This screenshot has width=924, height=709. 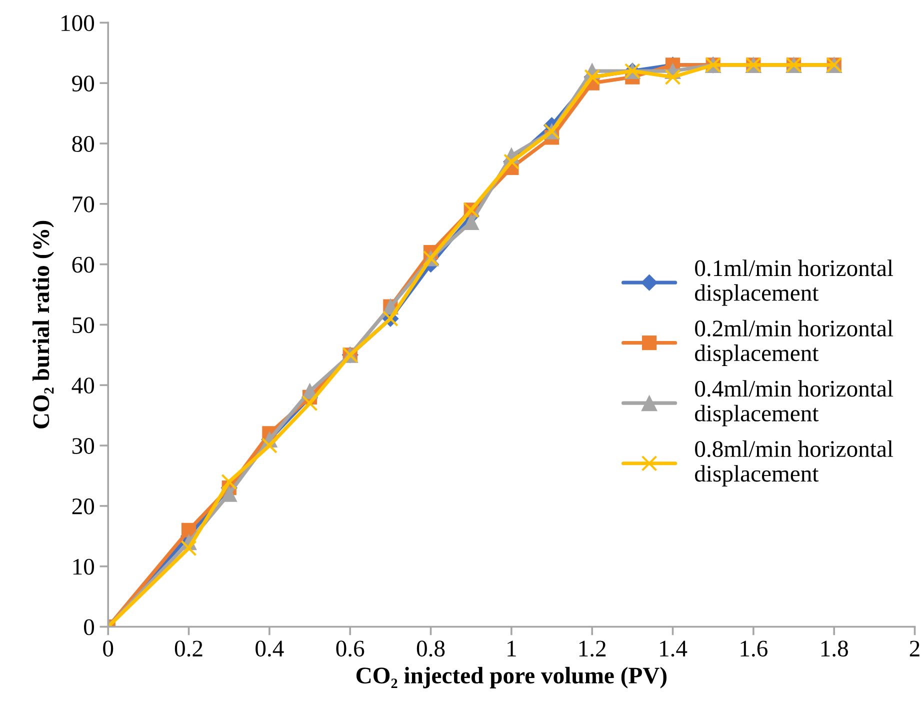 I want to click on y-tick-label: 10, so click(x=83, y=566).